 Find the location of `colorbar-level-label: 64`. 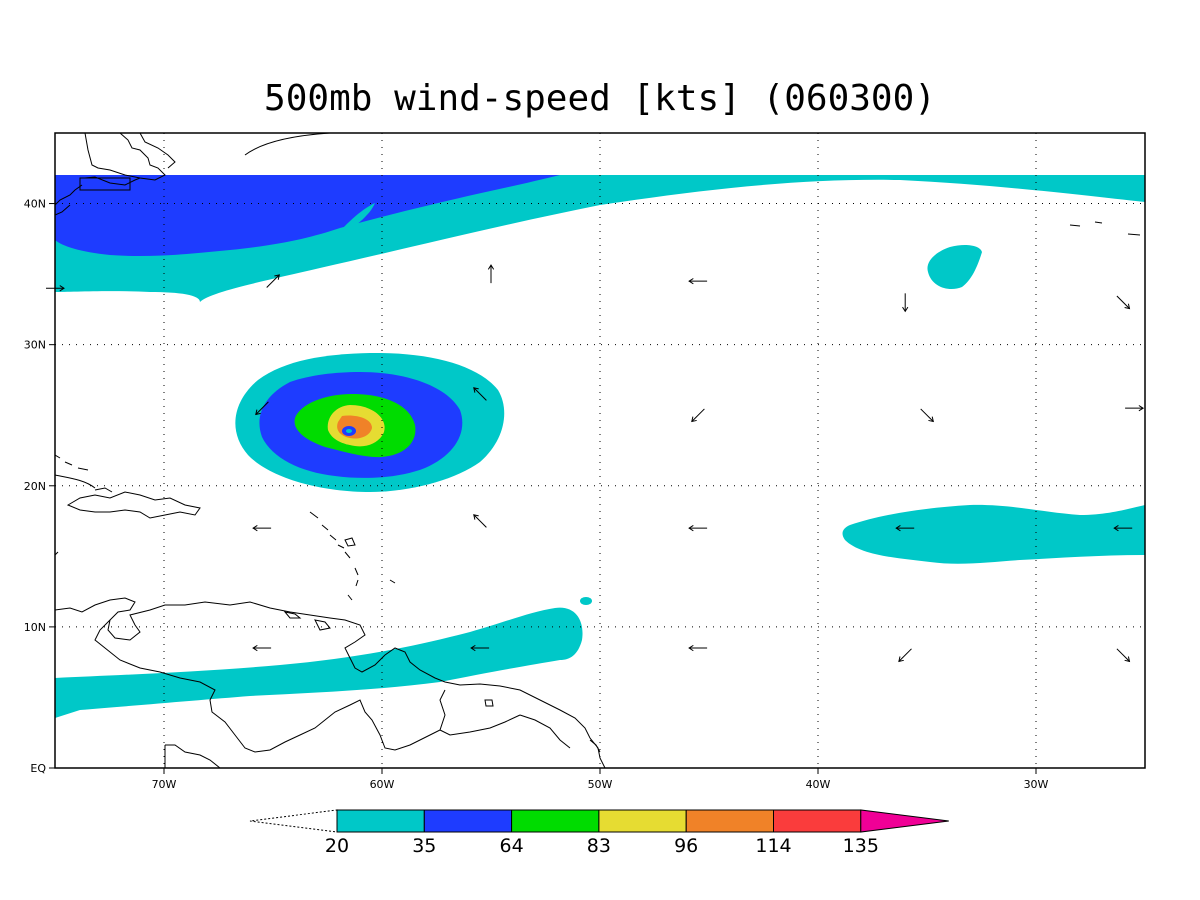

colorbar-level-label: 64 is located at coordinates (512, 846).